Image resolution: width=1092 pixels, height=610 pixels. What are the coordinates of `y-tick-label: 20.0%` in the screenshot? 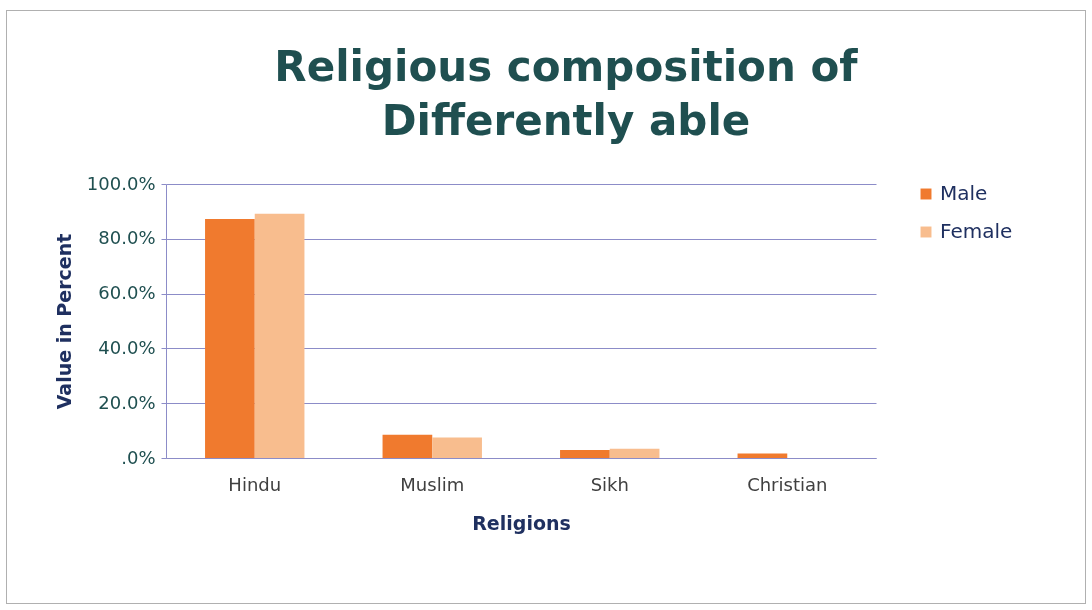 It's located at (127, 402).